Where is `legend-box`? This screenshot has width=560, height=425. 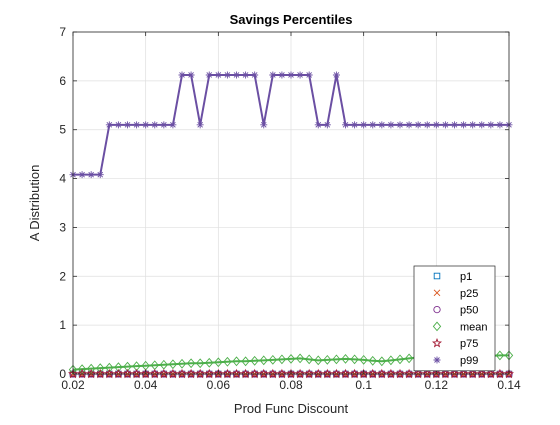
legend-box is located at coordinates (454, 318).